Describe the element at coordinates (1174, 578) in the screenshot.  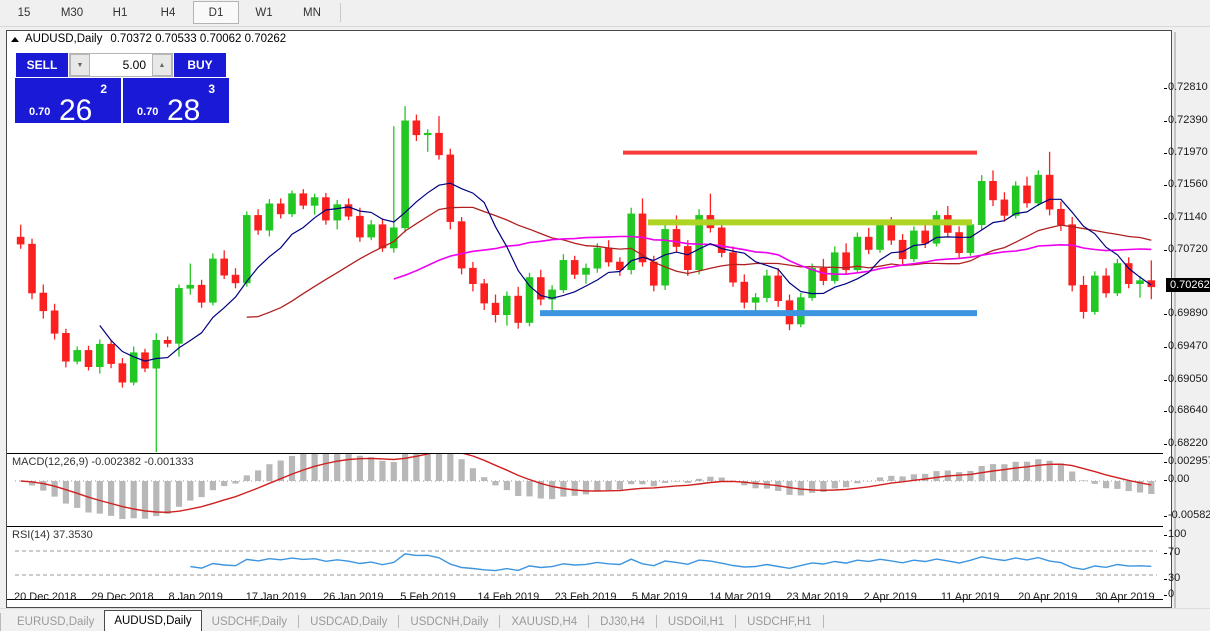
I see `rsi-scale-label: 30` at that location.